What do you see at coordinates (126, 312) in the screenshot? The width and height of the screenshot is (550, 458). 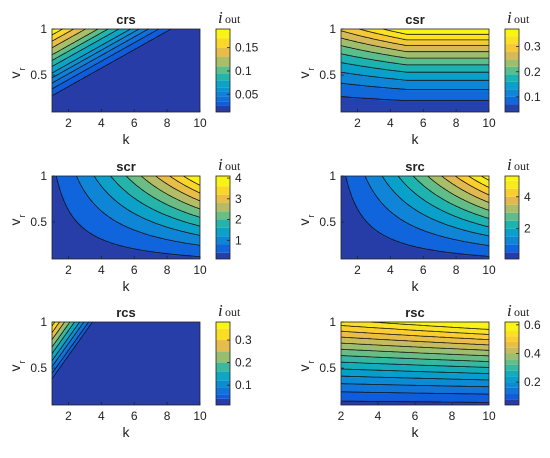 I see `panel-title: rcs` at bounding box center [126, 312].